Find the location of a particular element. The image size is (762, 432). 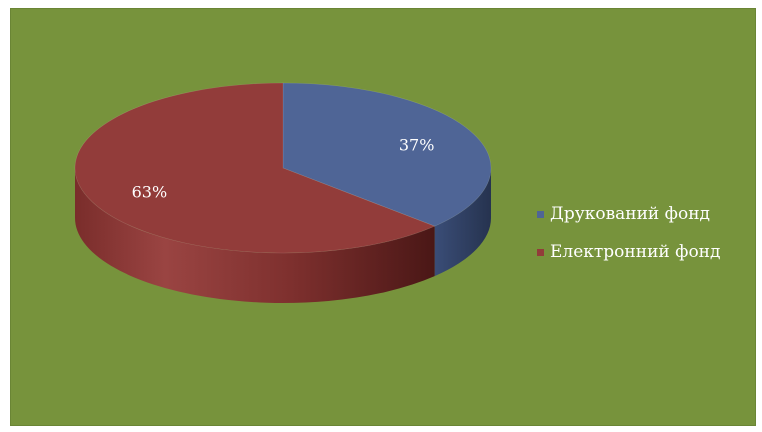

data-label-1: 63% is located at coordinates (150, 192).